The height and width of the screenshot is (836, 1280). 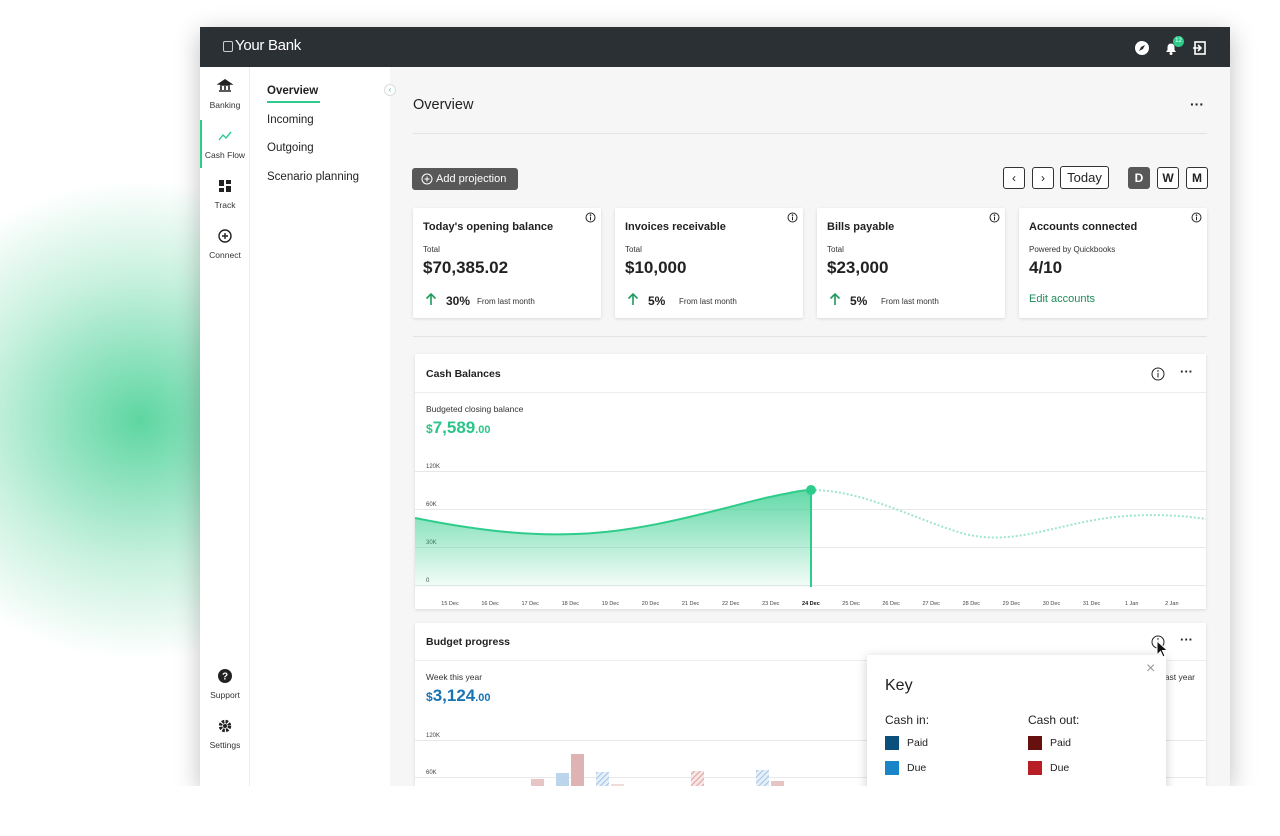 I want to click on page-title: Overview, so click(x=443, y=105).